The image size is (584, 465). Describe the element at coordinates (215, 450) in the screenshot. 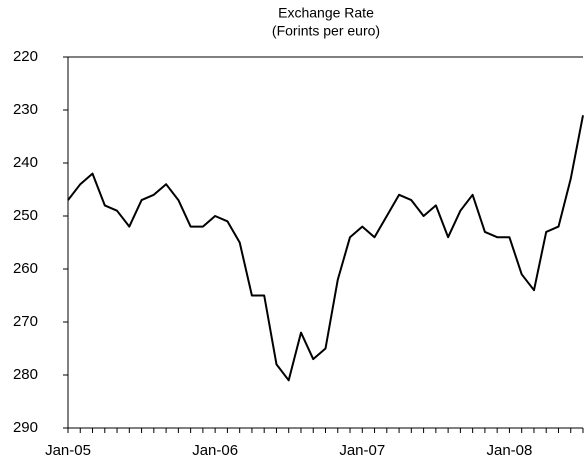

I see `x-tick-label: Jan-06` at that location.